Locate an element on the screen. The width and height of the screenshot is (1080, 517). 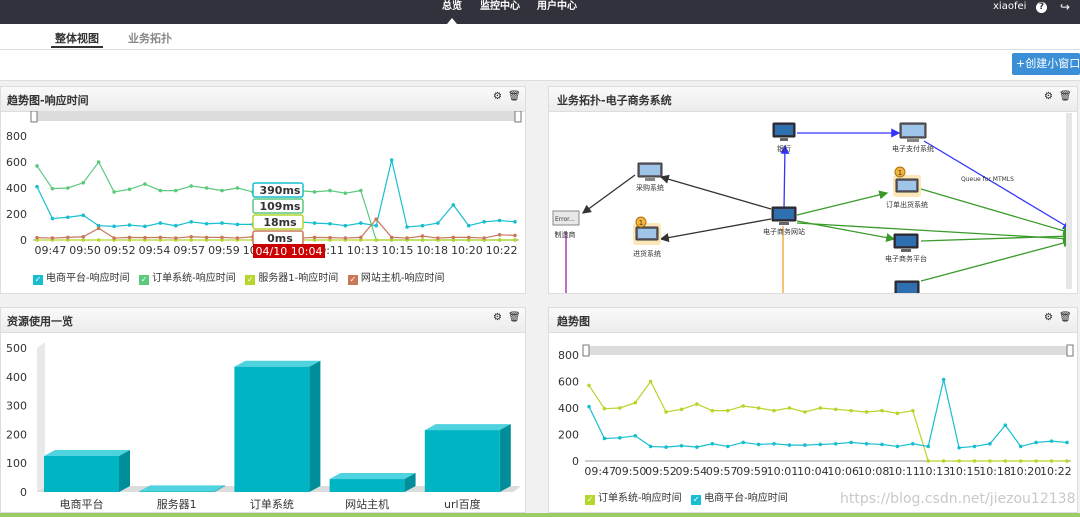
link-mall-bank is located at coordinates (785, 177).